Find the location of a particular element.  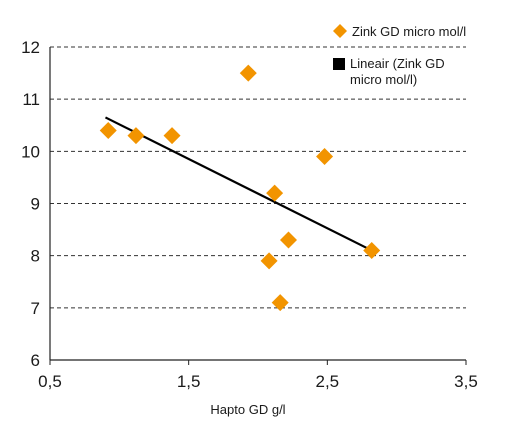

x-tick-label: 1,5 is located at coordinates (189, 381).